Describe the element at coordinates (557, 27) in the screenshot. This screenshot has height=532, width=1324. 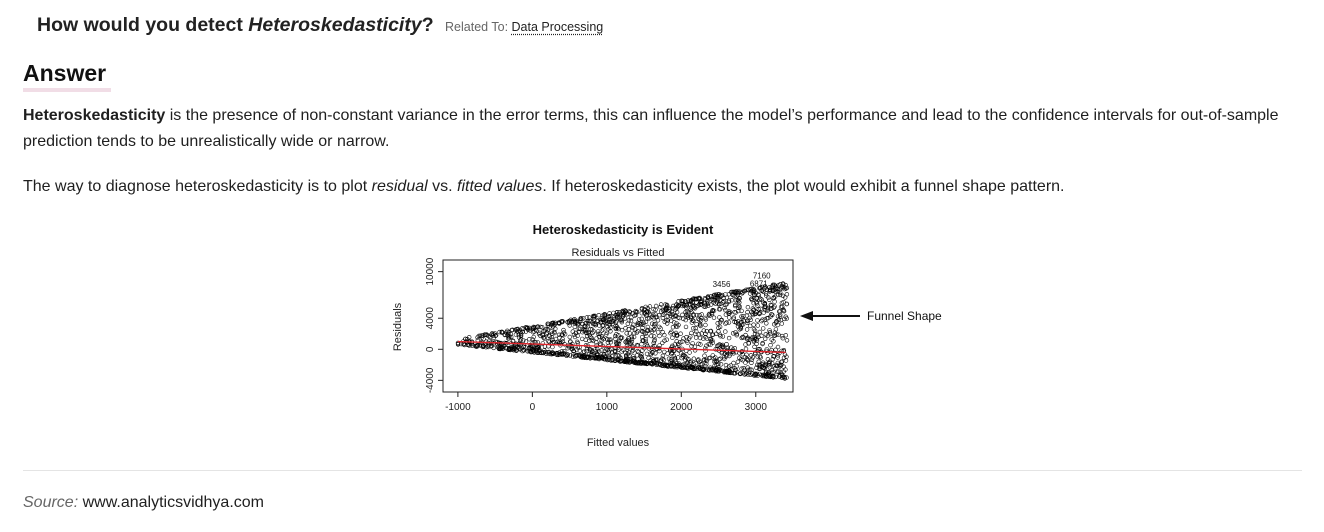
I see `related-link-data-processing: Data Processing` at that location.